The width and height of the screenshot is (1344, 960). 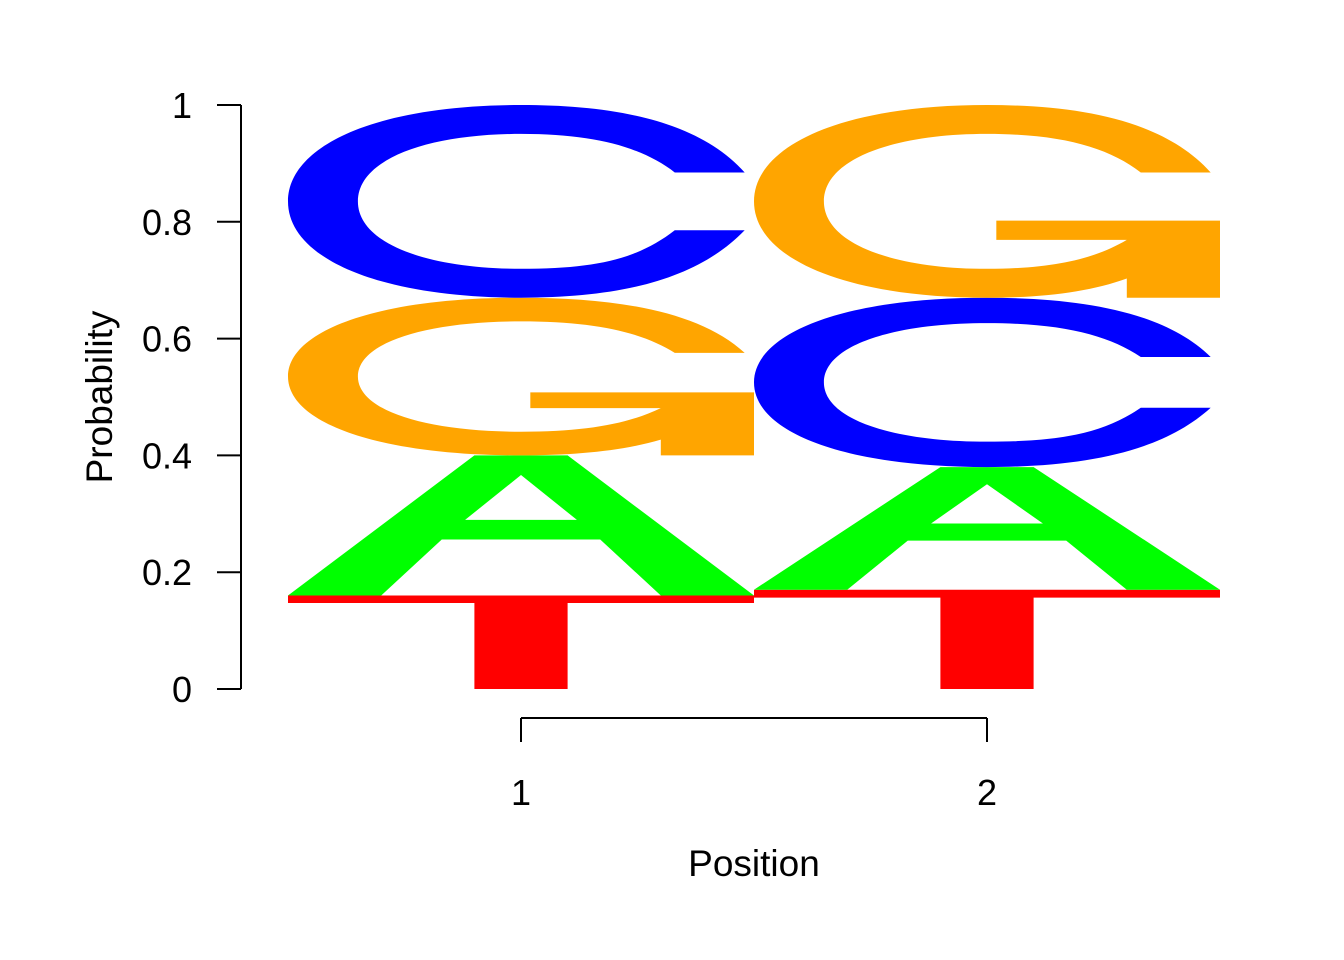 I want to click on x-tick-label: 1, so click(x=521, y=792).